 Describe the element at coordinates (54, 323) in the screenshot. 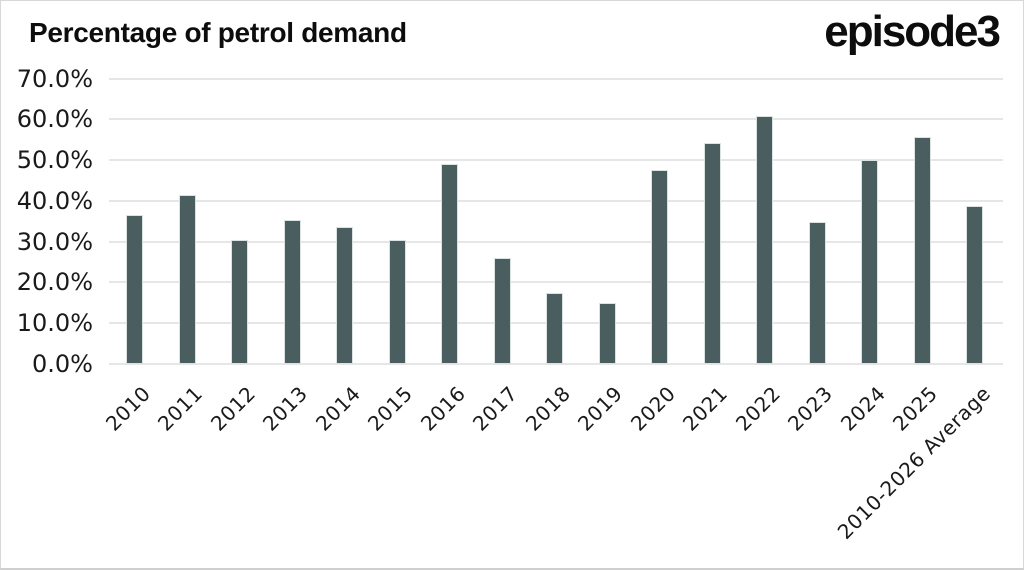

I see `y-axis-tick-label: 10.0%` at that location.